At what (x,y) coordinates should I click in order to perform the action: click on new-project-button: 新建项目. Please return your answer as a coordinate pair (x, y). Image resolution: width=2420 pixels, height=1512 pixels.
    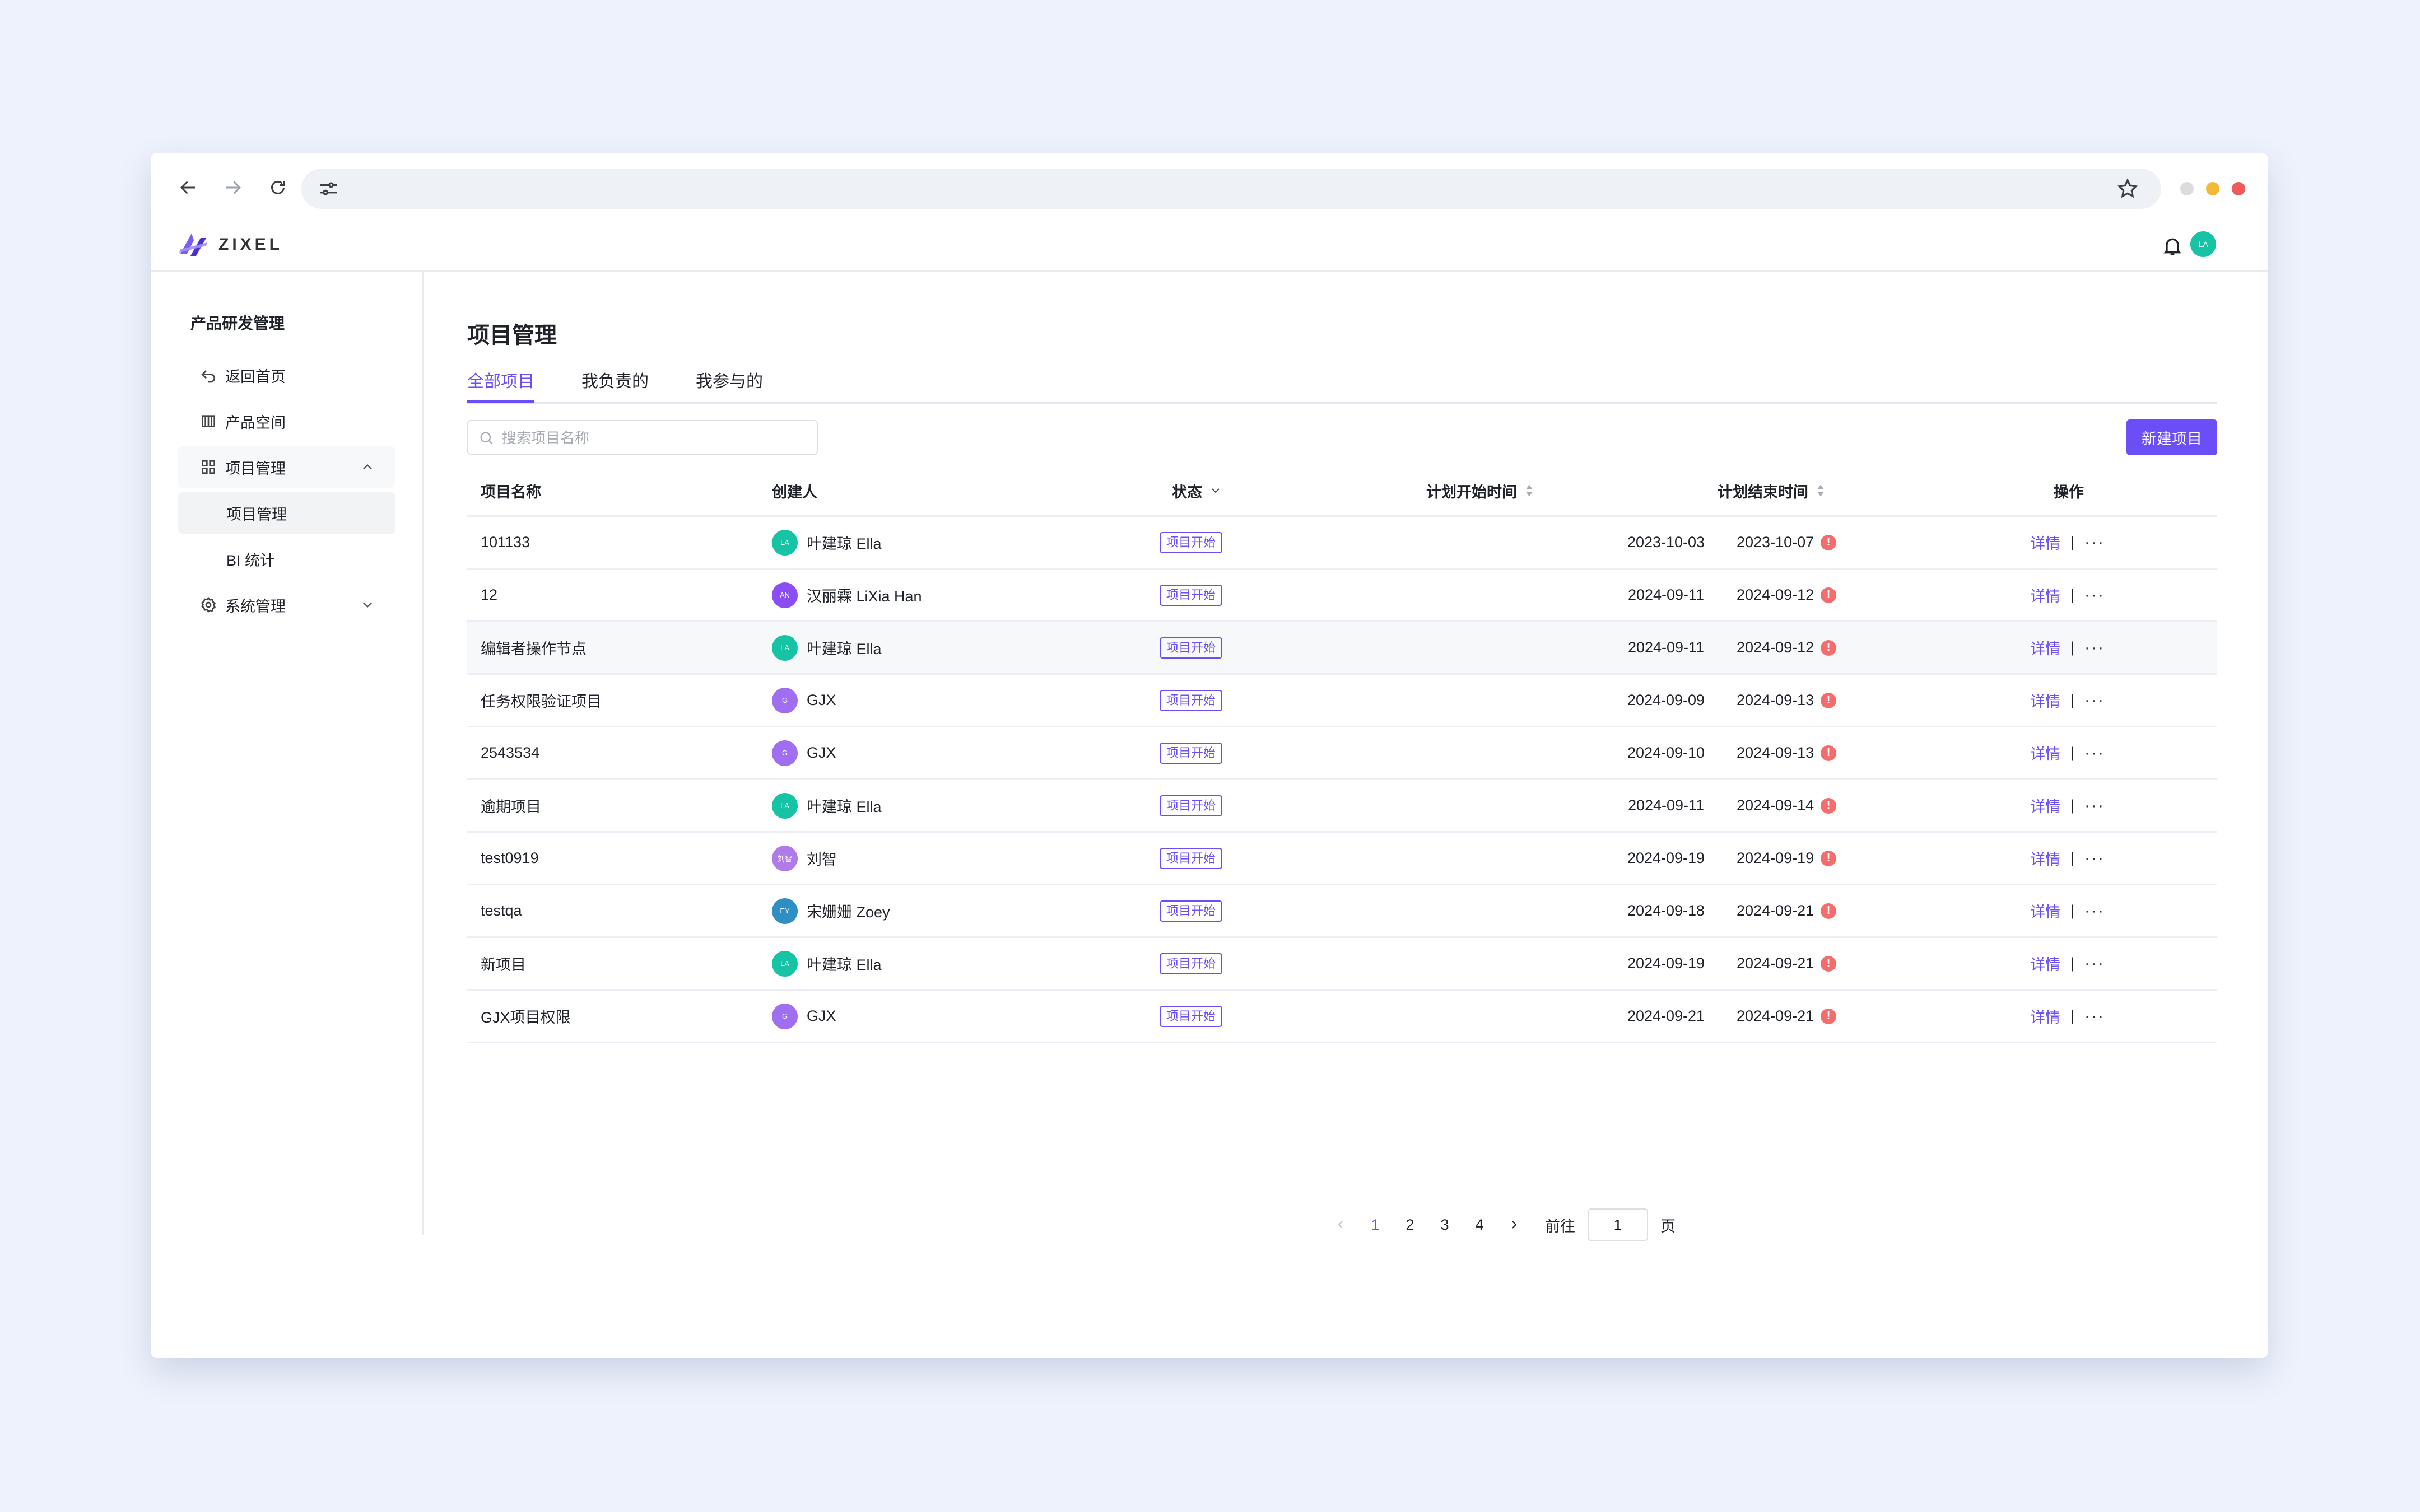
    Looking at the image, I should click on (2172, 437).